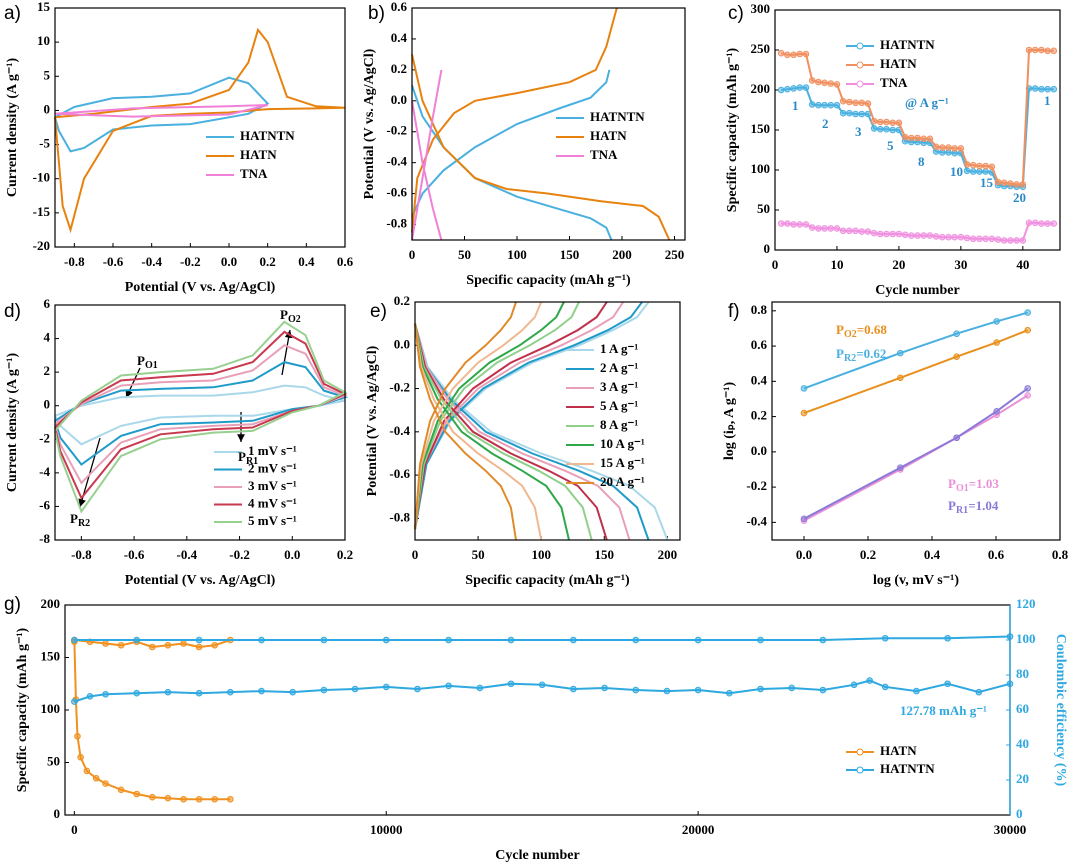 This screenshot has height=867, width=1080. I want to click on y2-axis-label: Coulombic efficiency (%), so click(1060, 710).